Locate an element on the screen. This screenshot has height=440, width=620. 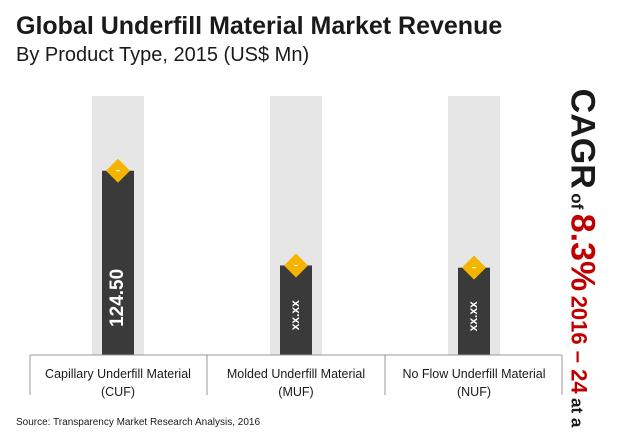
x-tick-label-sub: (CUF) is located at coordinates (118, 392).